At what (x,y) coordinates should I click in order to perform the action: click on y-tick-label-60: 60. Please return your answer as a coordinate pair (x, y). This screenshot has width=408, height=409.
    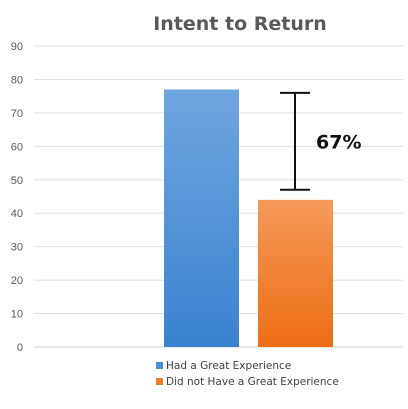
    Looking at the image, I should click on (17, 147).